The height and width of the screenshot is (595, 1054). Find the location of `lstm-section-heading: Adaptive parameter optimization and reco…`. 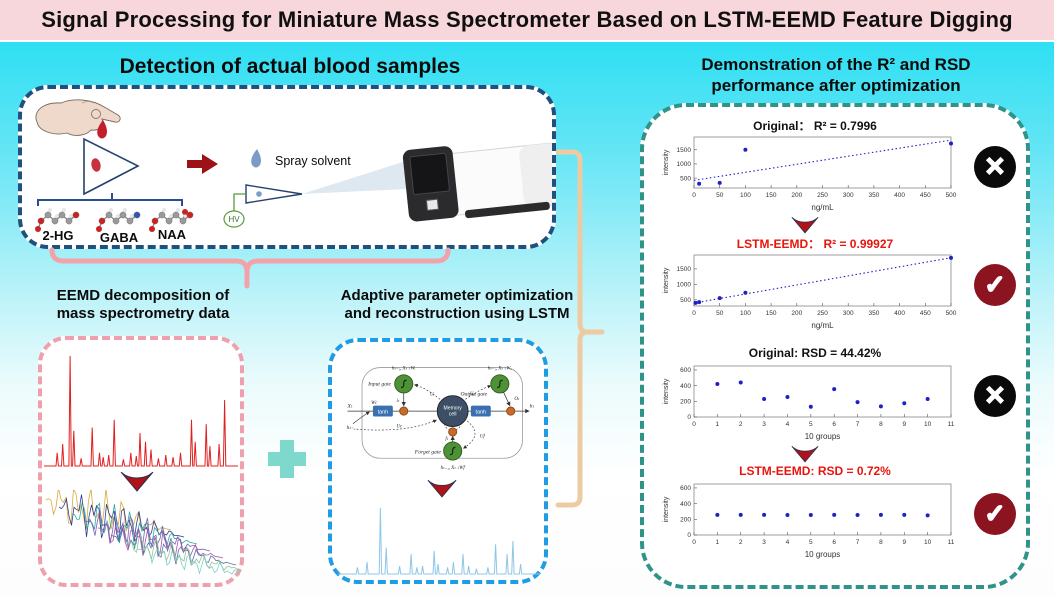

lstm-section-heading: Adaptive parameter optimization and reco… is located at coordinates (457, 305).